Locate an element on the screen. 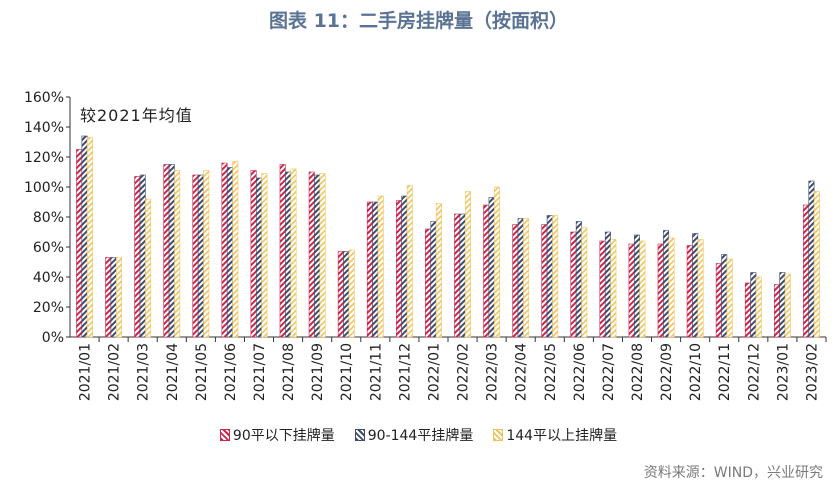 Image resolution: width=837 pixels, height=488 pixels. x-tick-label: 2021/05 is located at coordinates (202, 372).